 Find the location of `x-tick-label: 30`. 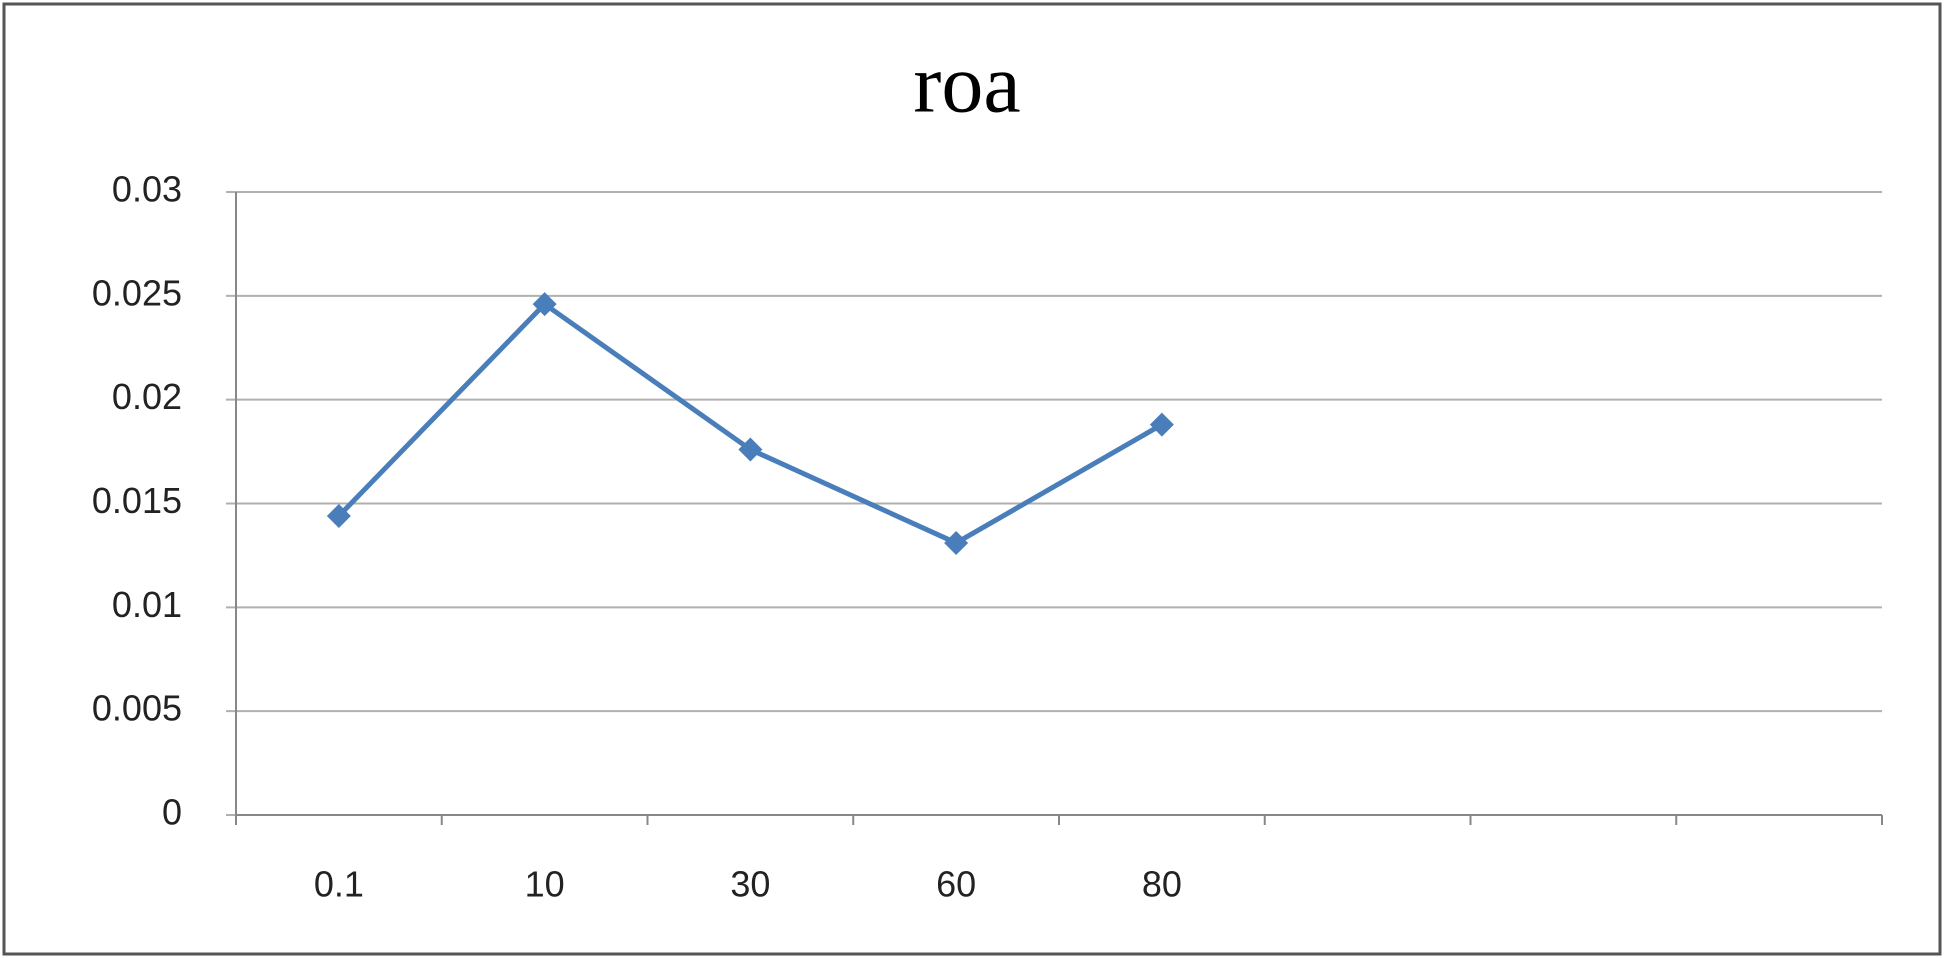

x-tick-label: 30 is located at coordinates (750, 884).